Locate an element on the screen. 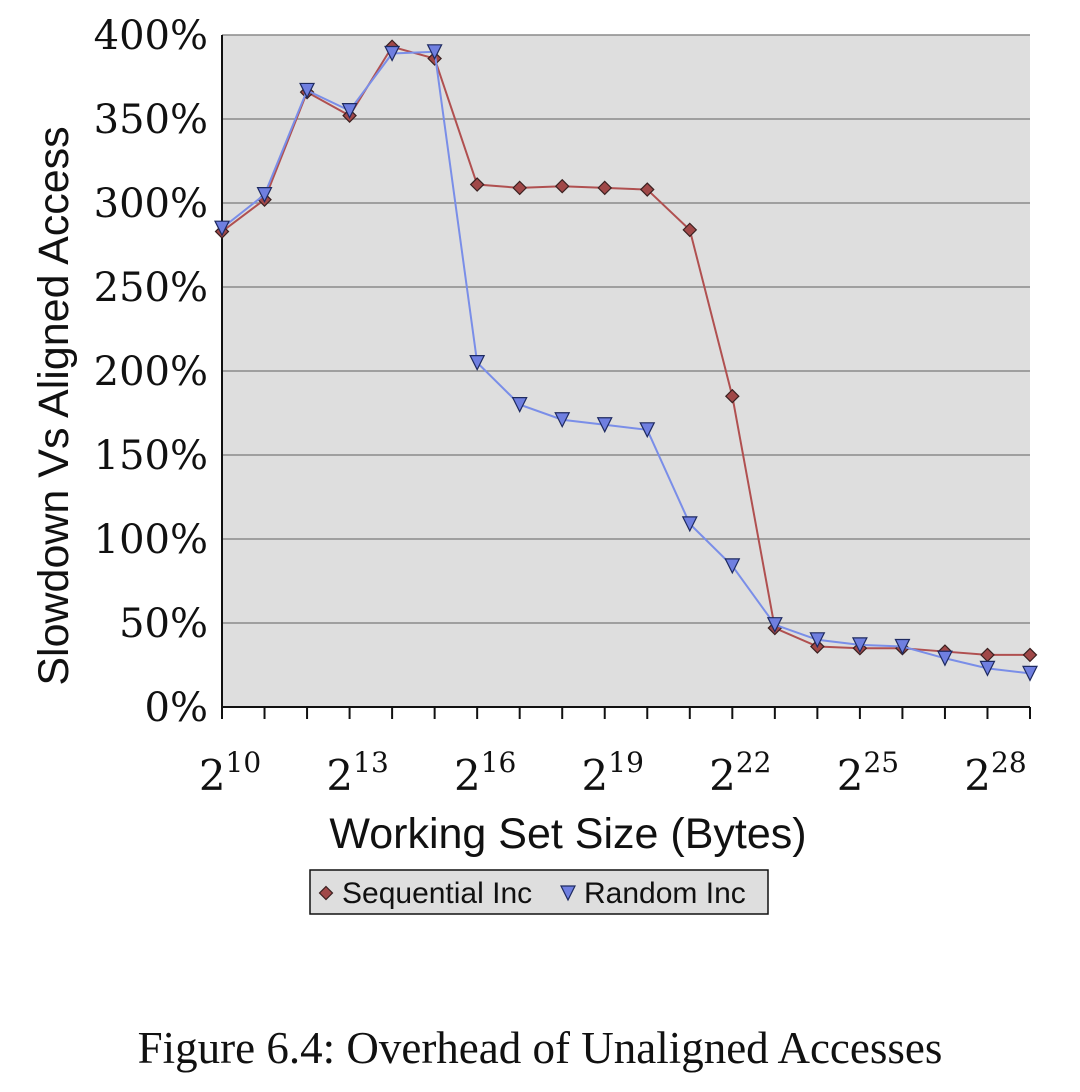 The height and width of the screenshot is (1092, 1080). legend-marker-diamond is located at coordinates (326, 893).